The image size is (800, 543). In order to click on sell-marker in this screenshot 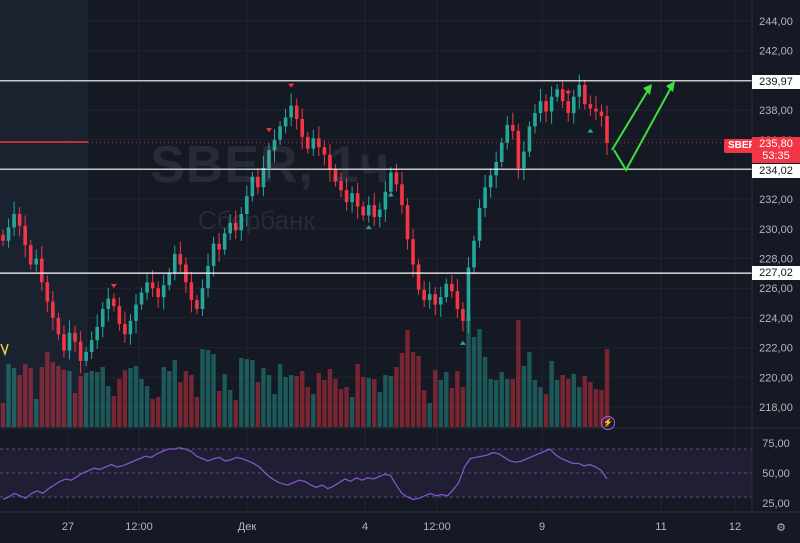, I will do `click(291, 85)`.